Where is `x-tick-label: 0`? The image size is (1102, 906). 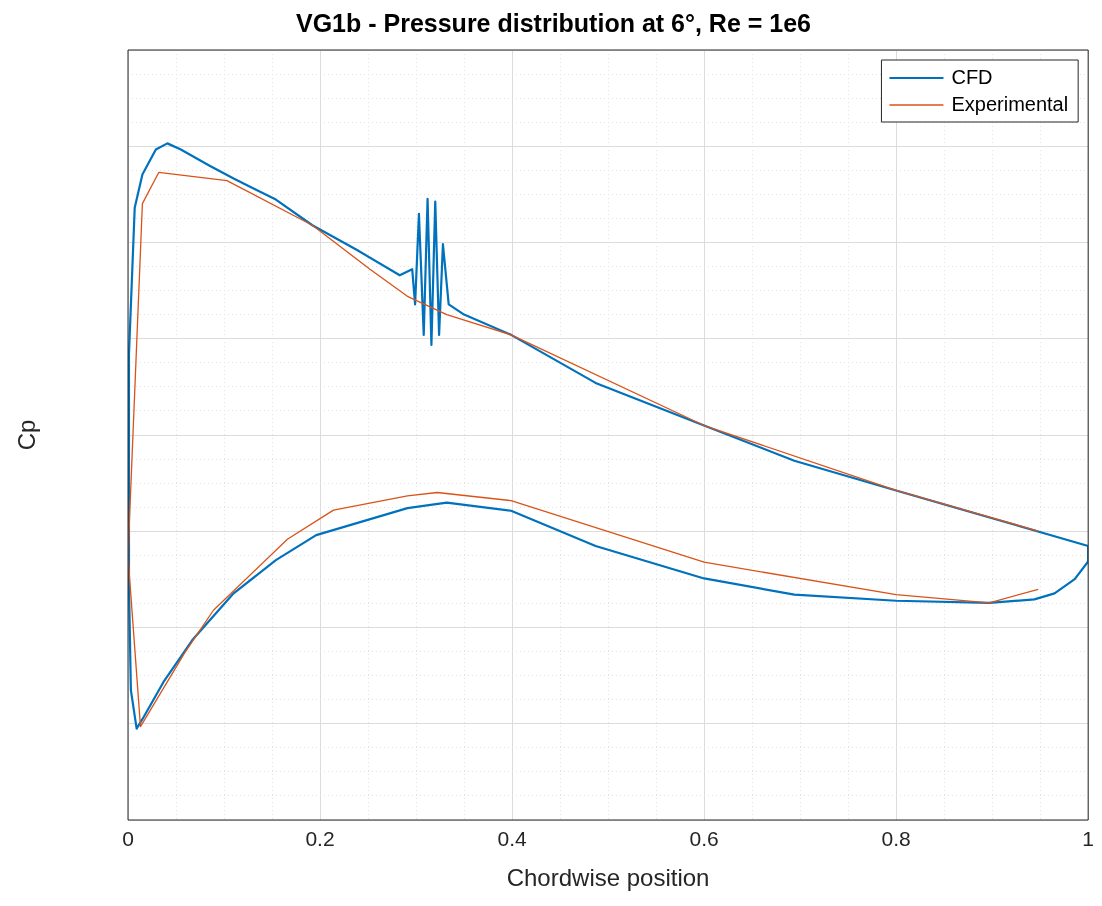 x-tick-label: 0 is located at coordinates (128, 839).